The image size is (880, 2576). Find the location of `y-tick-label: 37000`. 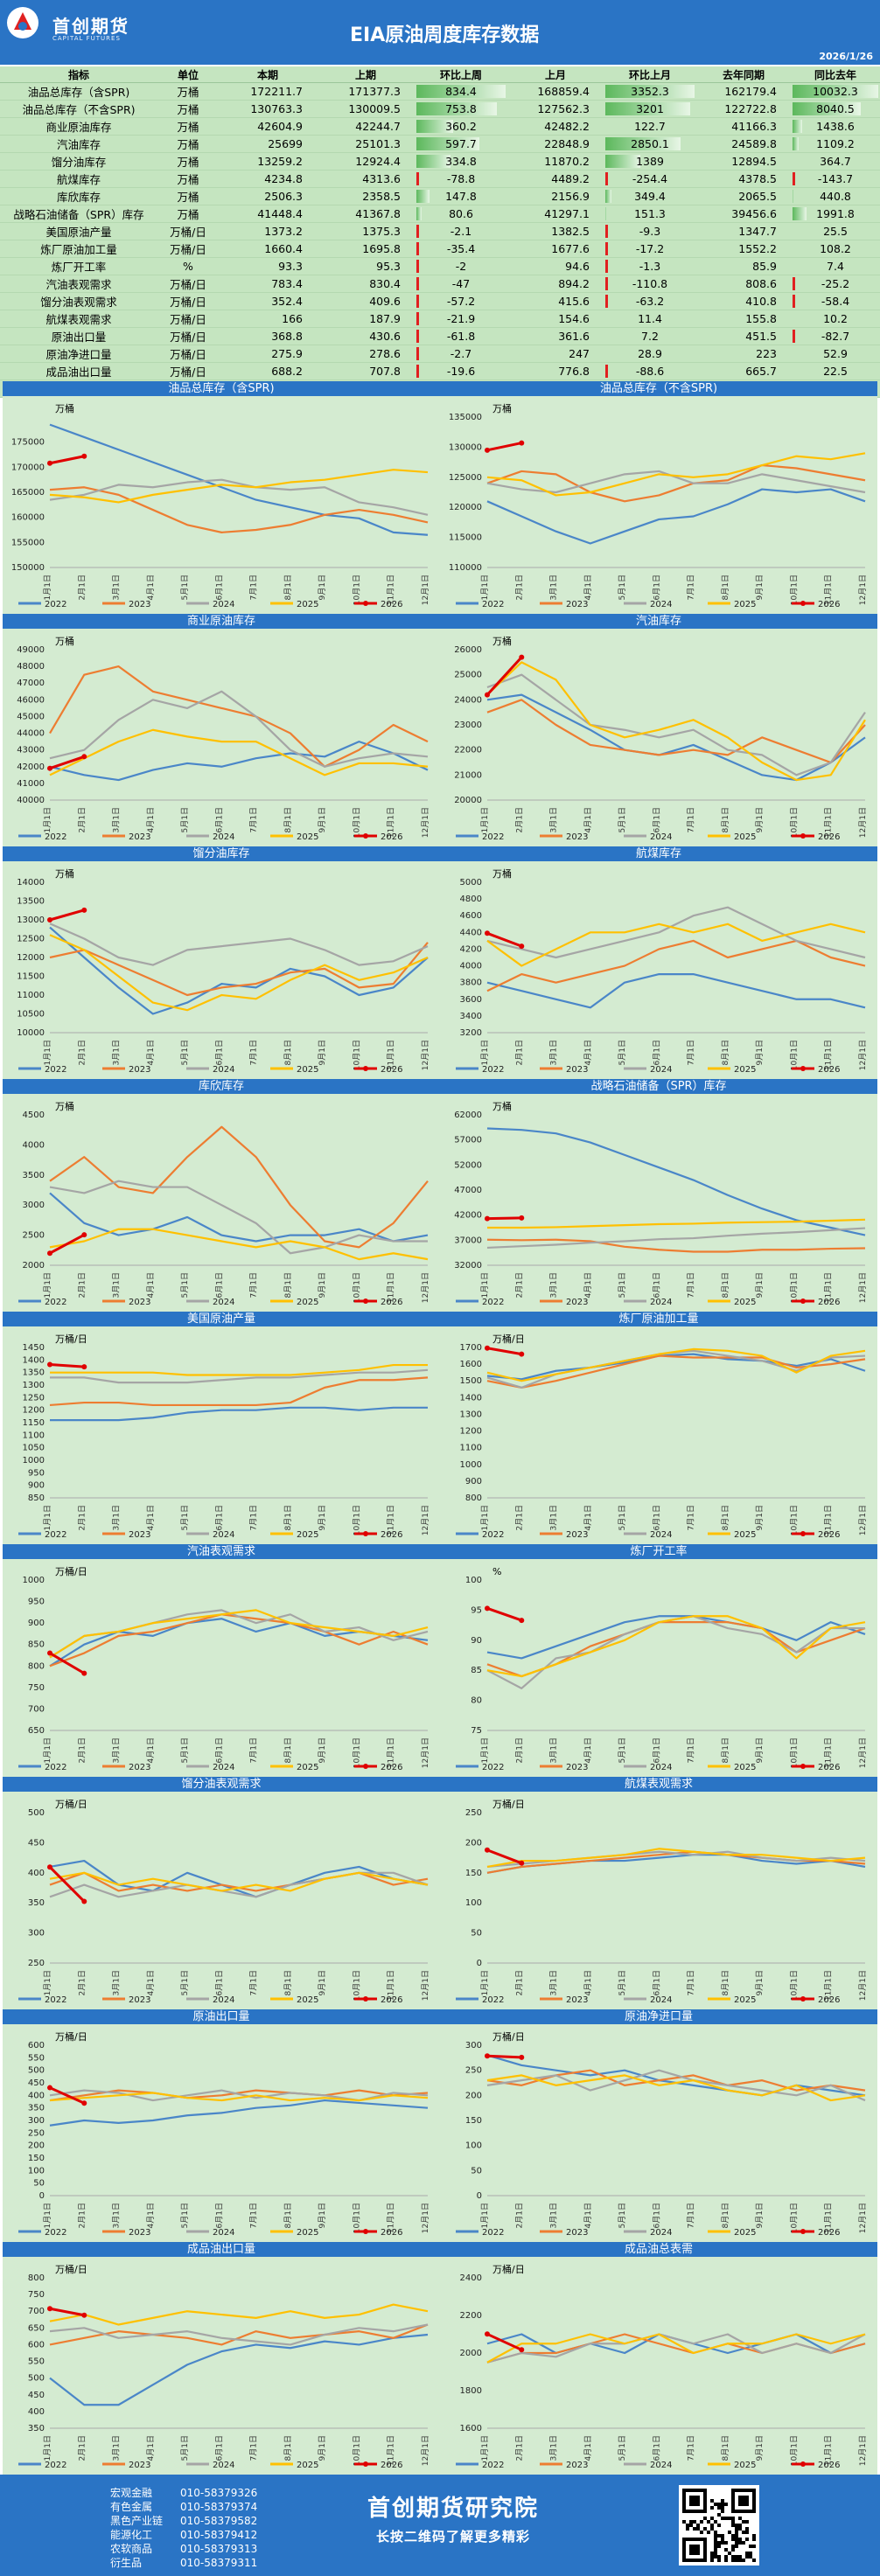

y-tick-label: 37000 is located at coordinates (468, 1240).